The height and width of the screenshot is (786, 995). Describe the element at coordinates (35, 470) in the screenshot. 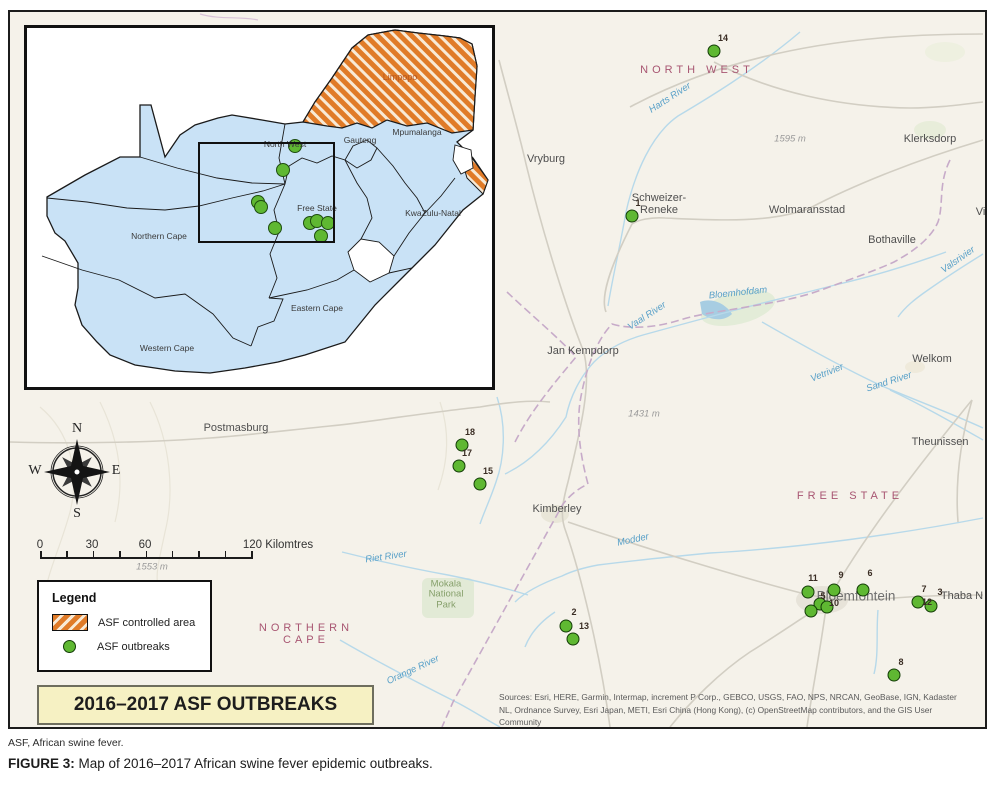

I see `compass-w-label: W` at that location.